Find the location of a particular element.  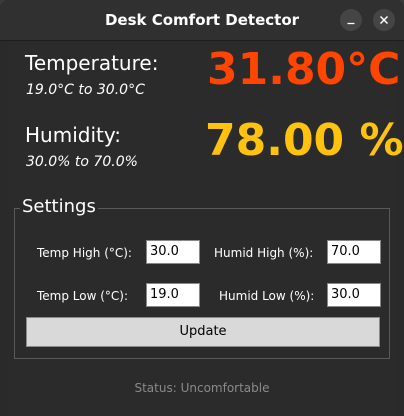

status-text: Status: Uncomfortable is located at coordinates (202, 388).